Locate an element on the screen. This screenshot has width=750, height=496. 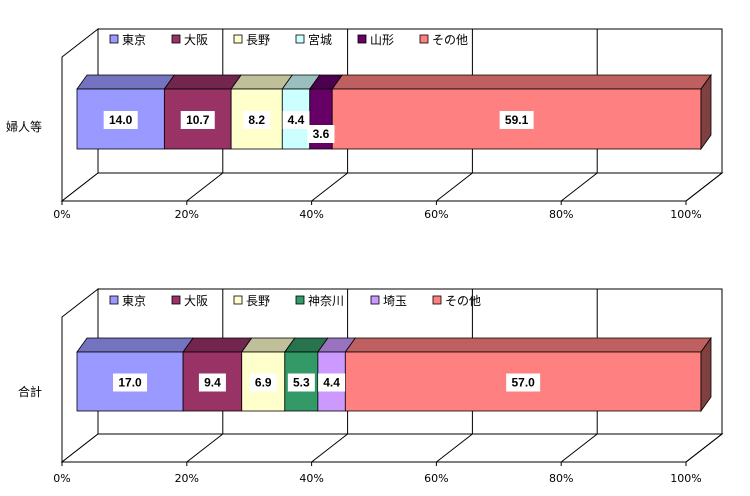
data-label-text: 8.2 is located at coordinates (256, 120).